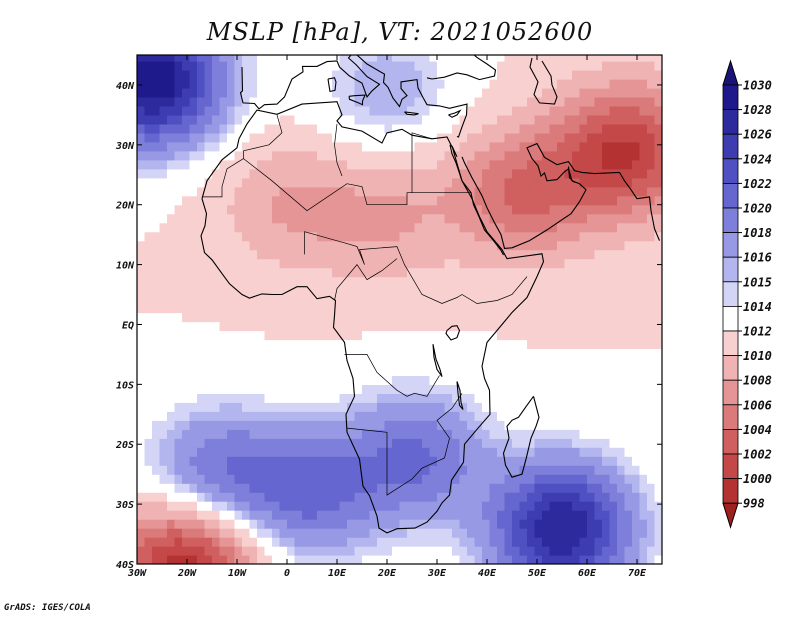 The width and height of the screenshot is (800, 618). What do you see at coordinates (124, 505) in the screenshot?
I see `lat-tick-label: 30S` at bounding box center [124, 505].